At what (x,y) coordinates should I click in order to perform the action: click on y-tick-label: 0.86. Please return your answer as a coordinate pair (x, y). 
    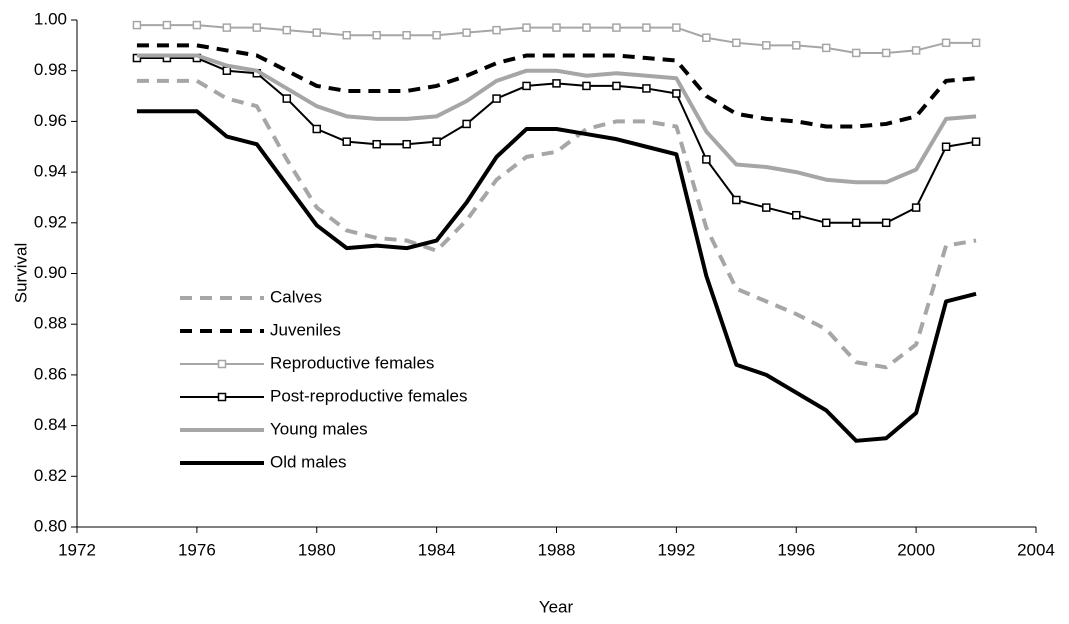
    Looking at the image, I should click on (50, 373).